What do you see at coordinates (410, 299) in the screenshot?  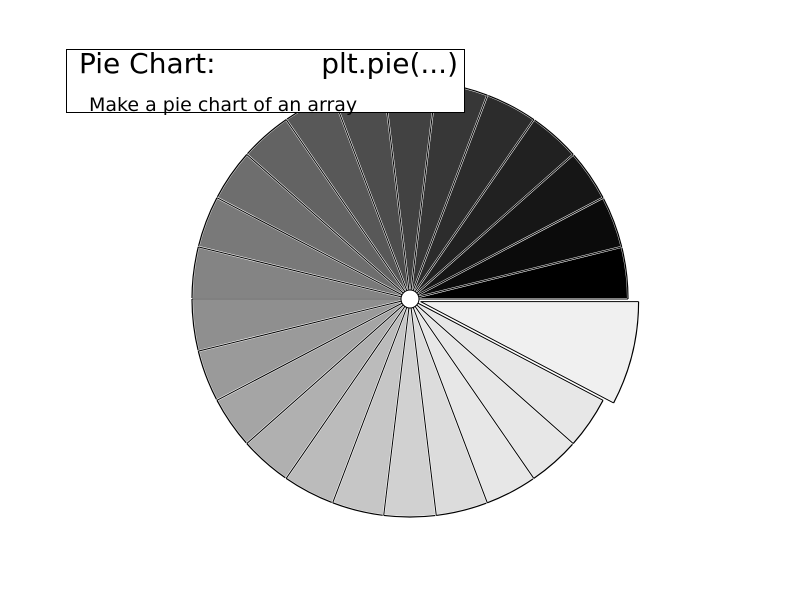 I see `center-hole` at bounding box center [410, 299].